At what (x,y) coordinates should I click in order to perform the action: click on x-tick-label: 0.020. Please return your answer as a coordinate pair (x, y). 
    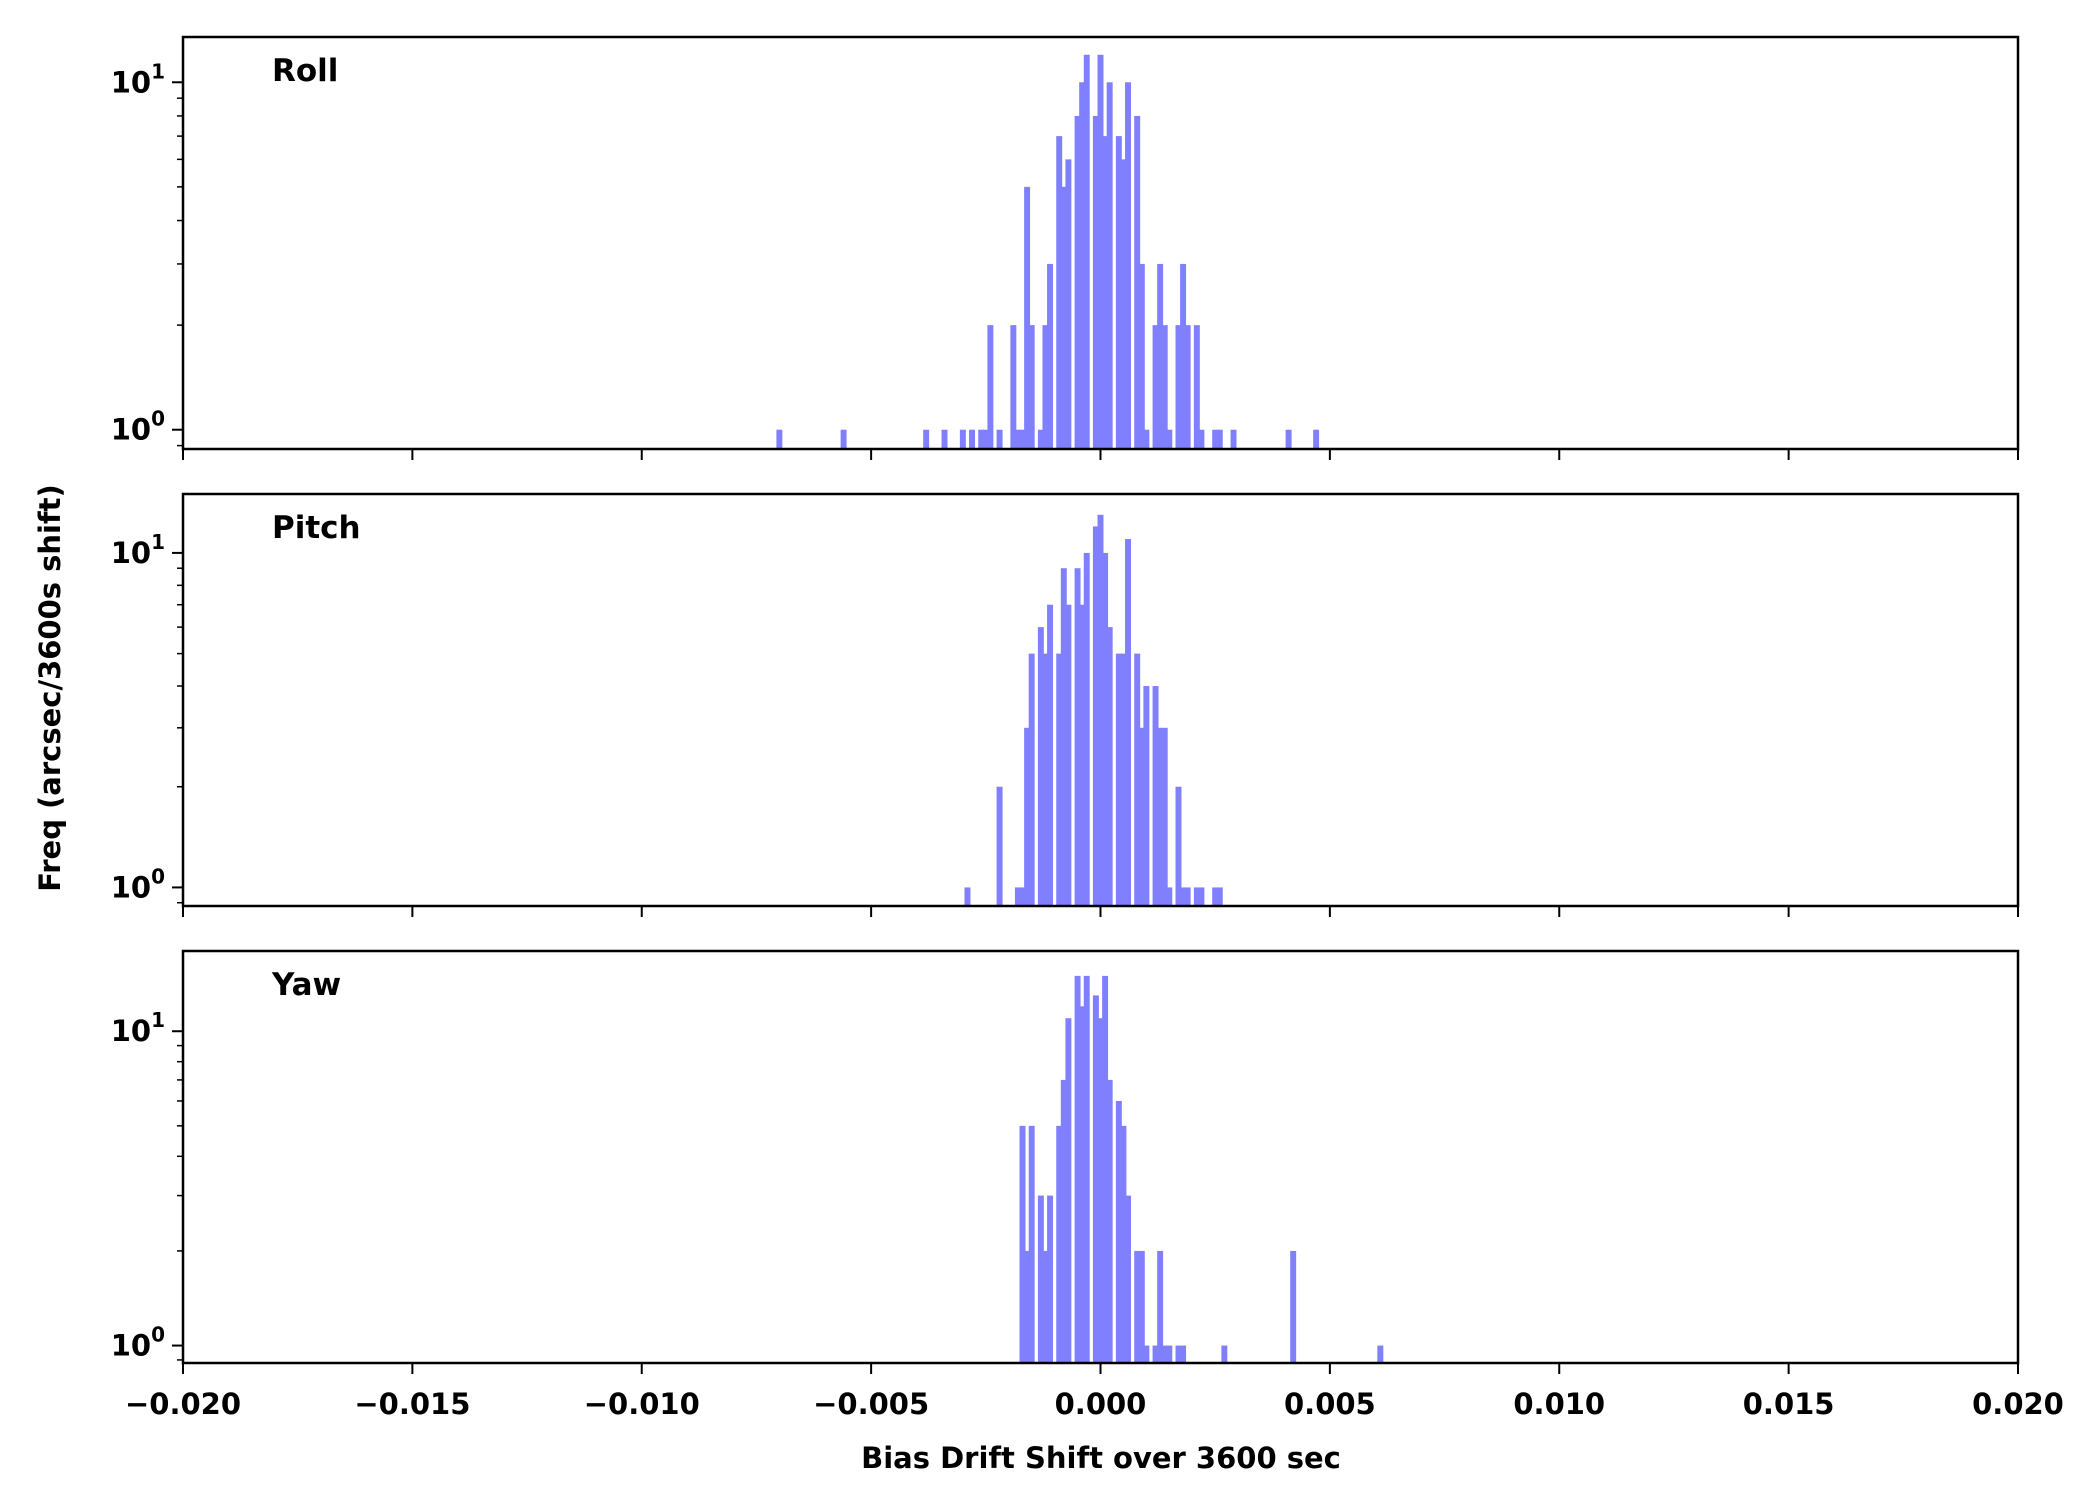
    Looking at the image, I should click on (2018, 1404).